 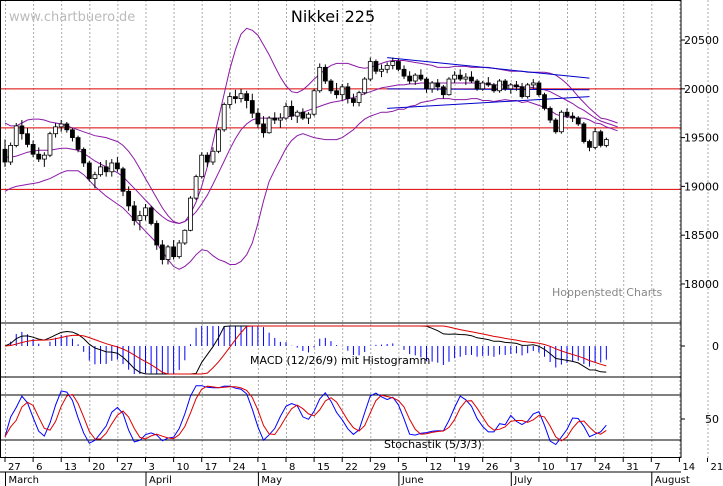 What do you see at coordinates (433, 444) in the screenshot?
I see `stochastic-label: Stochastik (5/3/3)` at bounding box center [433, 444].